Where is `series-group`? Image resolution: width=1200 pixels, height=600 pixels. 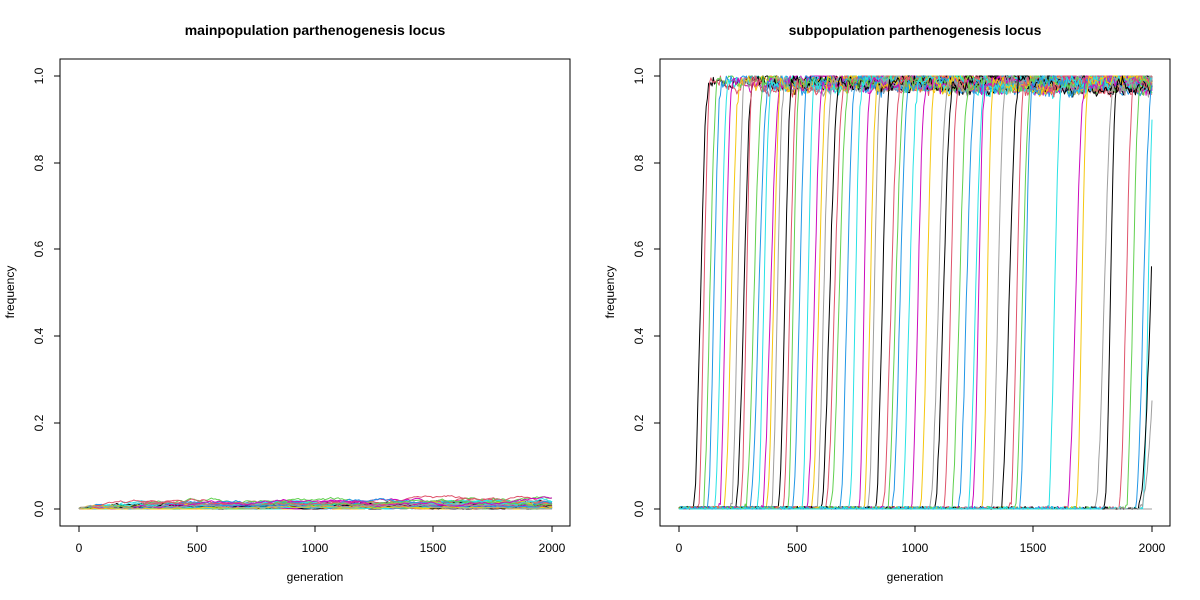 series-group is located at coordinates (315, 502).